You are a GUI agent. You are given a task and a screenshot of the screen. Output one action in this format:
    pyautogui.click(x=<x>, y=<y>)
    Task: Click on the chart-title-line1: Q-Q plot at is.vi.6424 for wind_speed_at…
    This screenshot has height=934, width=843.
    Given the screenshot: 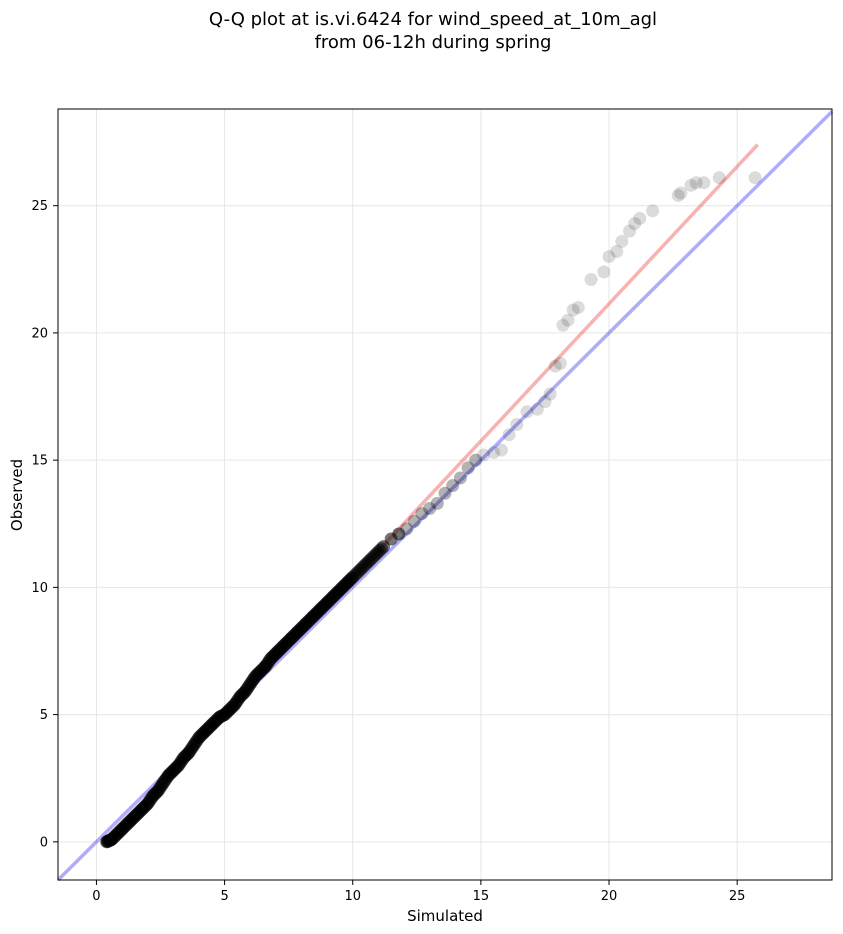 What is the action you would take?
    pyautogui.click(x=433, y=19)
    